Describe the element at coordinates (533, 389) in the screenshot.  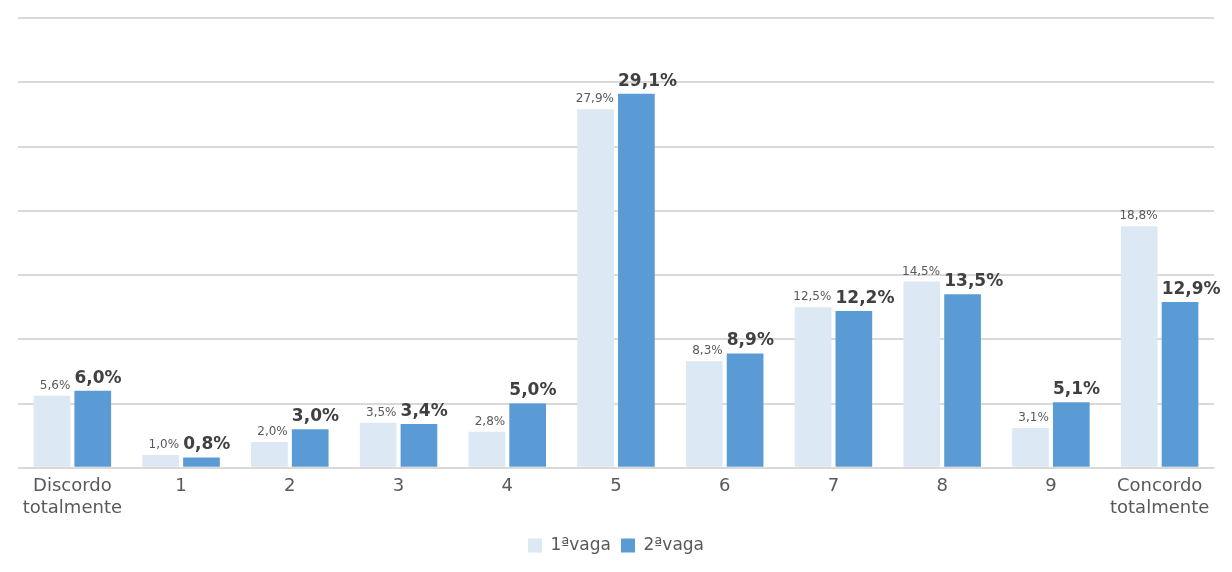
I see `data-label: 5,0%` at that location.